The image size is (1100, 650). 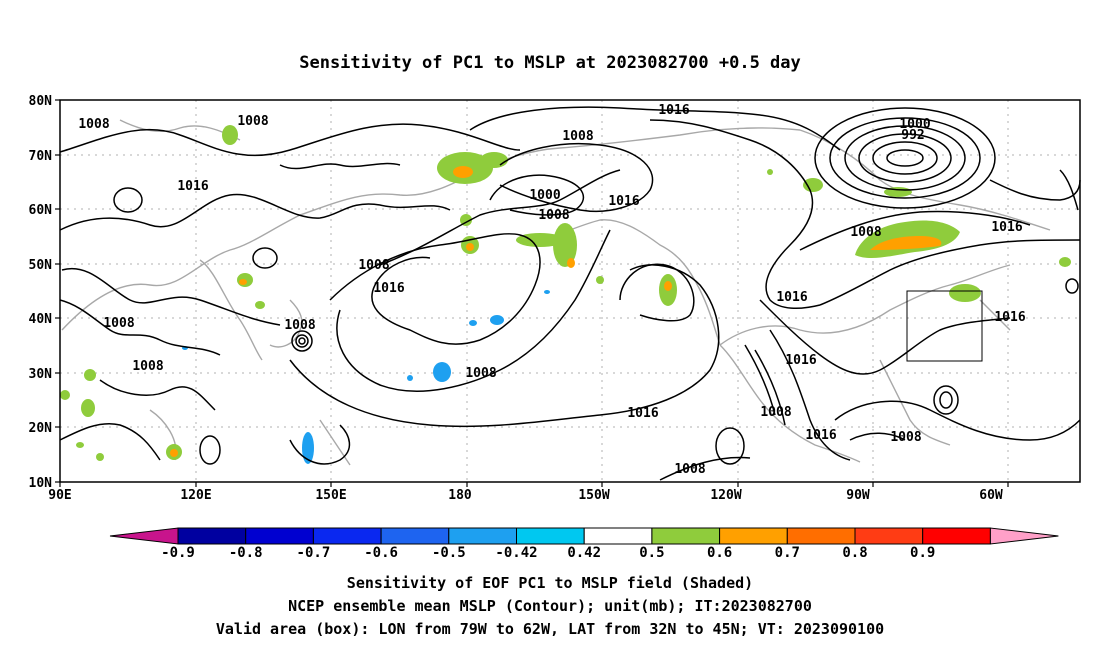 What do you see at coordinates (1024, 536) in the screenshot?
I see `colorbar-high-triangle` at bounding box center [1024, 536].